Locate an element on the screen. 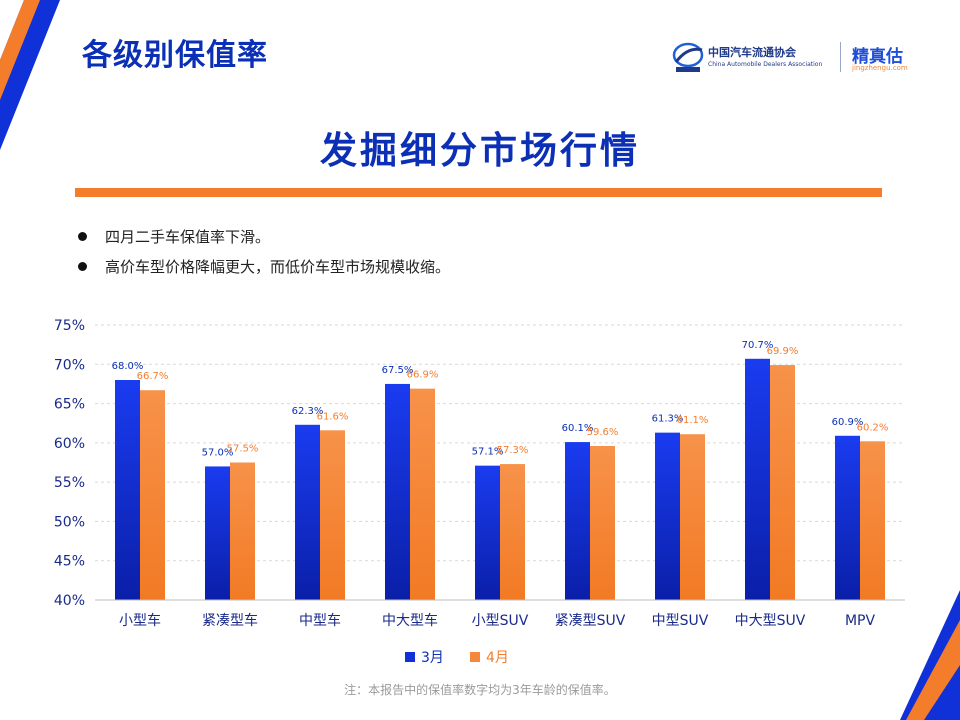 The image size is (960, 720). page-title: 各级别保值率 is located at coordinates (175, 55).